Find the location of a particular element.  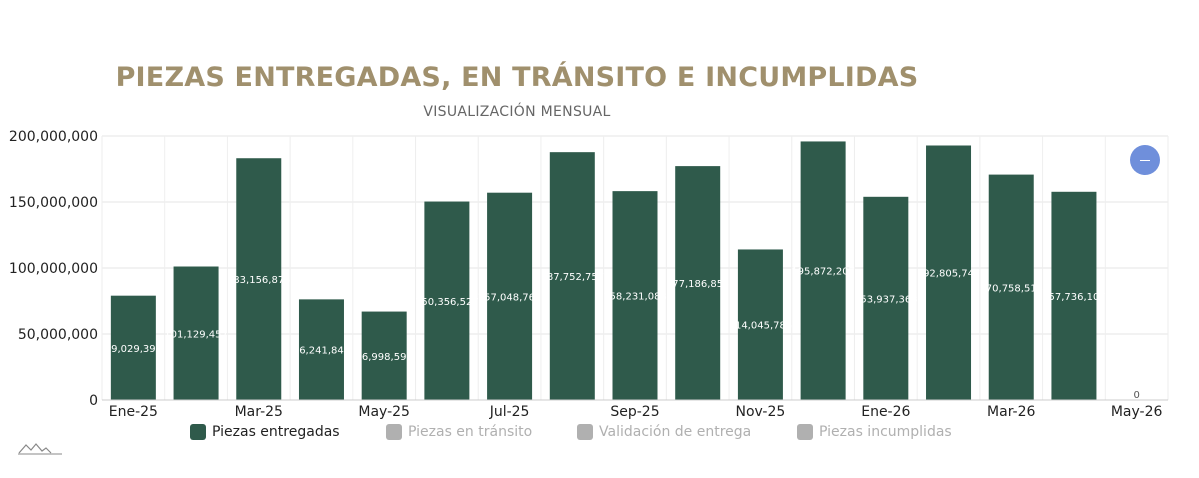

legend-label: Piezas entregadas is located at coordinates (276, 432).